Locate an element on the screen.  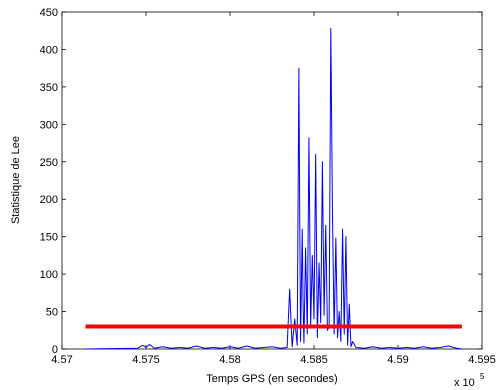
y-tick-label: 350 is located at coordinates (49, 88).